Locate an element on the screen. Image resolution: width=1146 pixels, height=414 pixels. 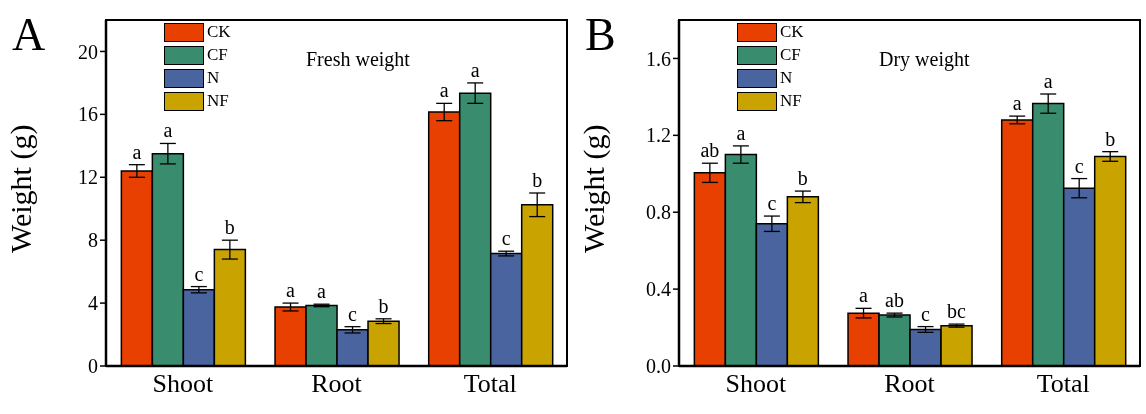
y-tick-label: 0 is located at coordinates (93, 366).